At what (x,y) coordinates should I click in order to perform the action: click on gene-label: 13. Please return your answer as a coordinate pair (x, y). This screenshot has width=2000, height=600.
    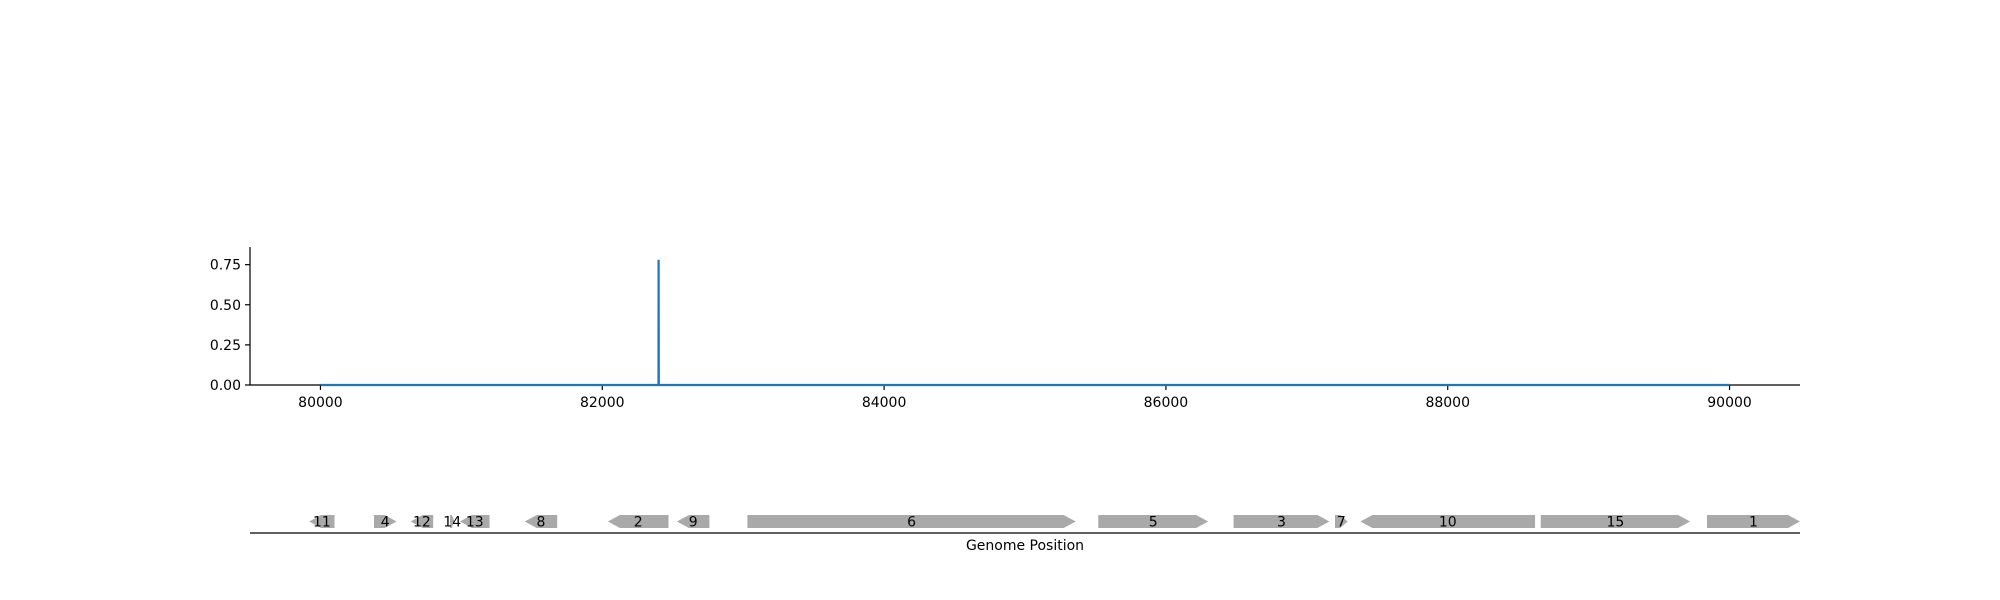
    Looking at the image, I should click on (475, 523).